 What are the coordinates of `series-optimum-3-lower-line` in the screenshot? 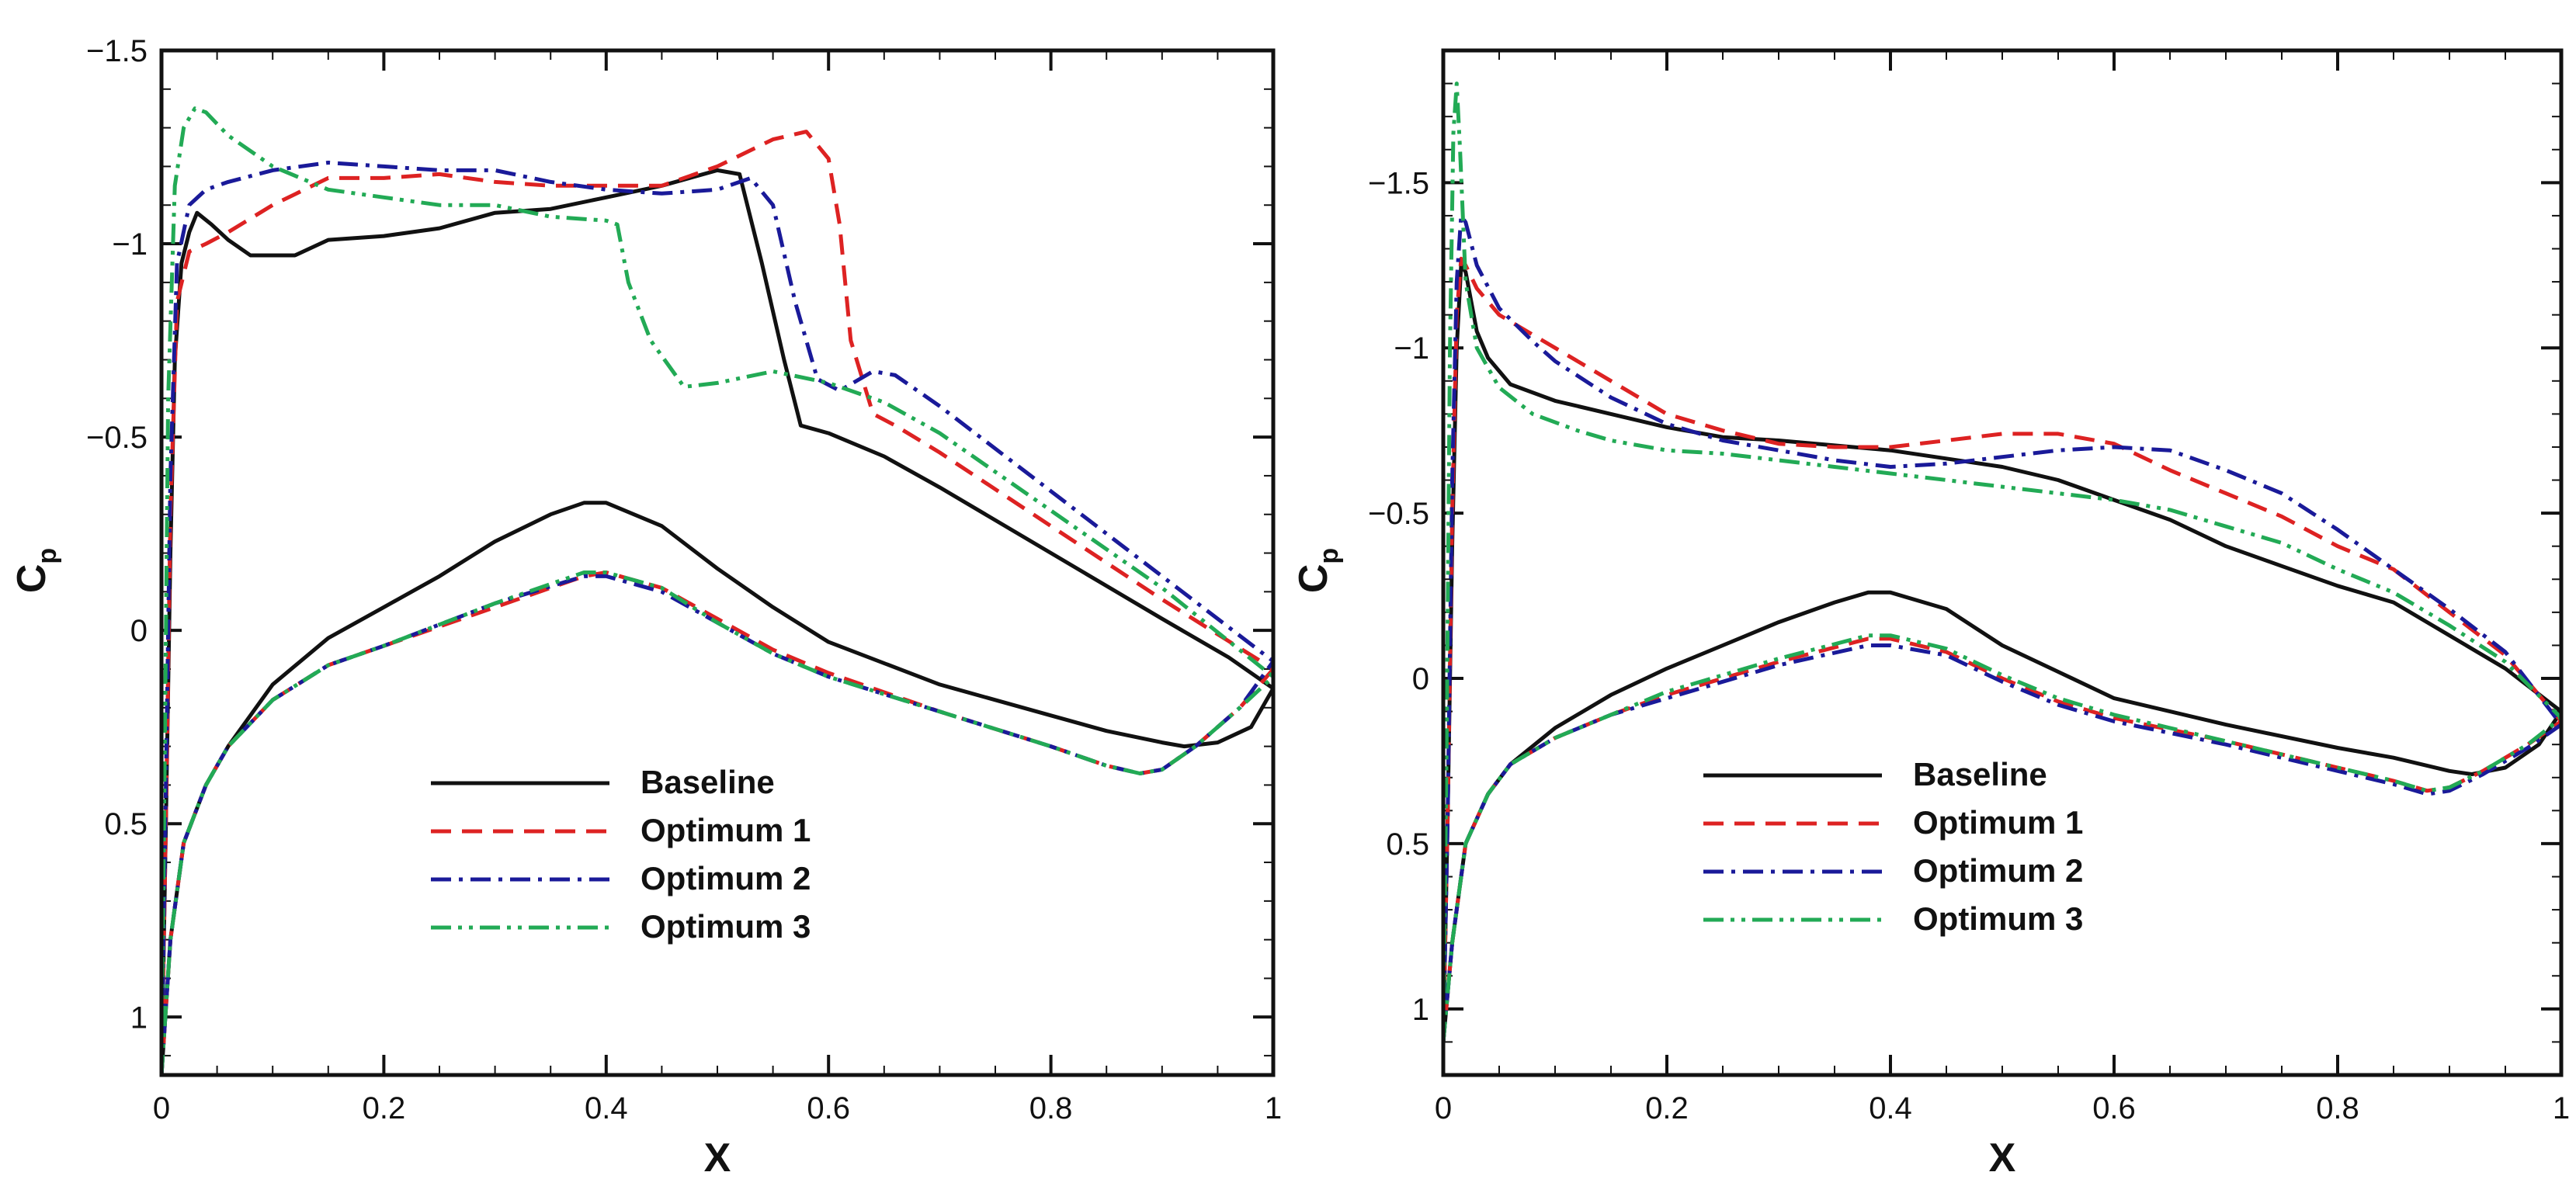 It's located at (2002, 837).